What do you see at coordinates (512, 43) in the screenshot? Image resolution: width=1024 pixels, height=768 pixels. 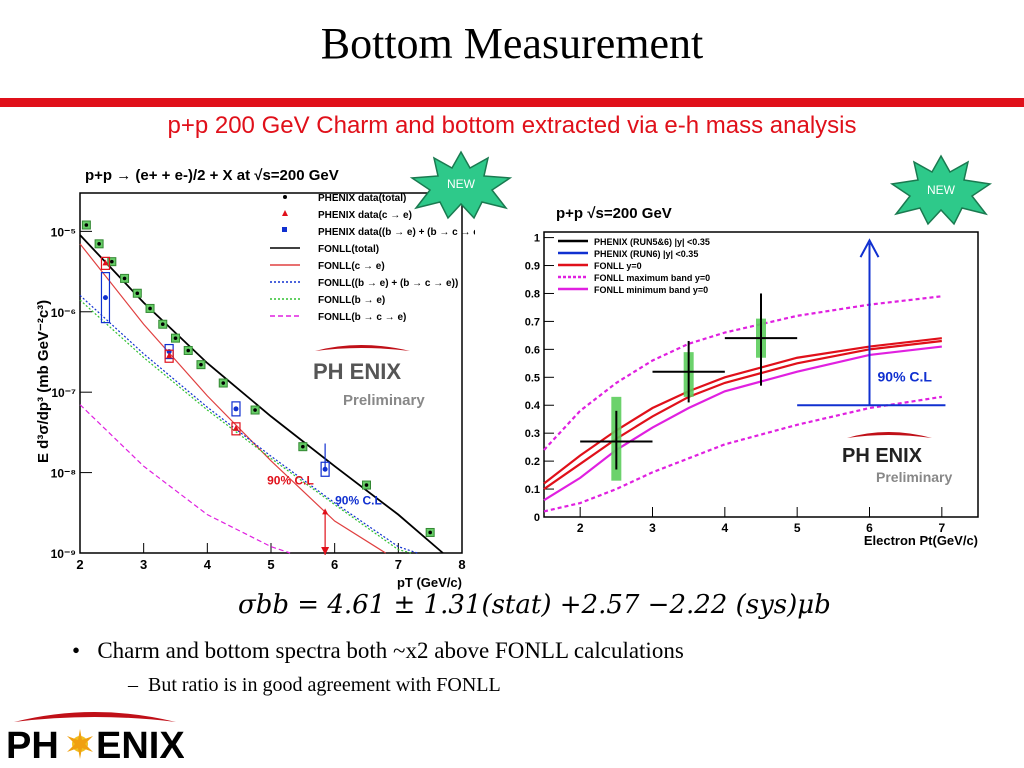 I see `slide-title: Bottom Measurement` at bounding box center [512, 43].